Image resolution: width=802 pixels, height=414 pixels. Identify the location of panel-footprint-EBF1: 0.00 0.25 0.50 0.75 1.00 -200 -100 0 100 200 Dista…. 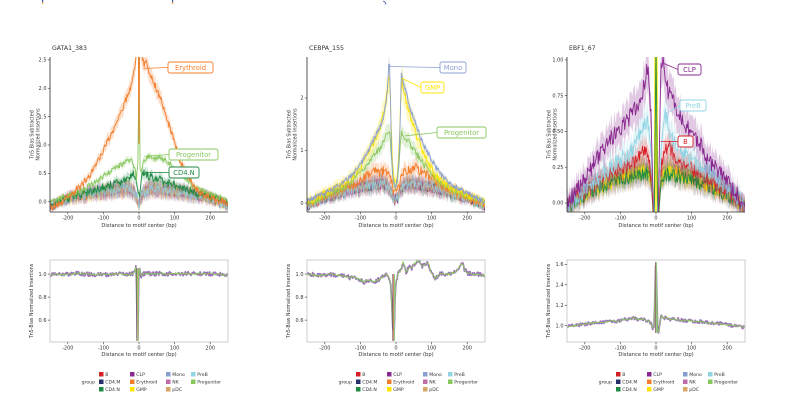
(646, 137).